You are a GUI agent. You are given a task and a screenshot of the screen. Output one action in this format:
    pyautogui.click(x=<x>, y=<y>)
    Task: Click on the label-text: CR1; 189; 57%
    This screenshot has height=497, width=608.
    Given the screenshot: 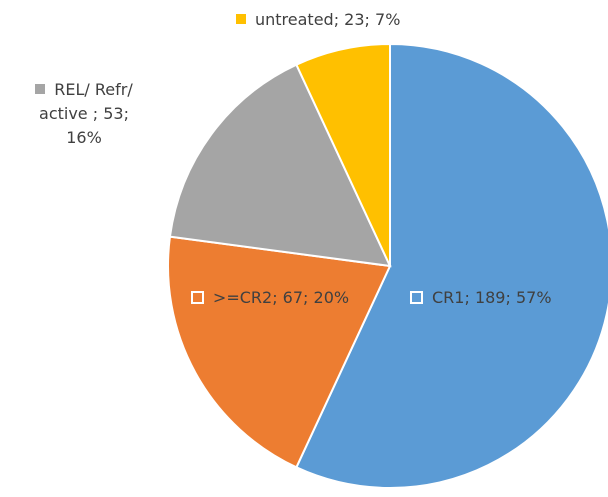 What is the action you would take?
    pyautogui.click(x=492, y=297)
    